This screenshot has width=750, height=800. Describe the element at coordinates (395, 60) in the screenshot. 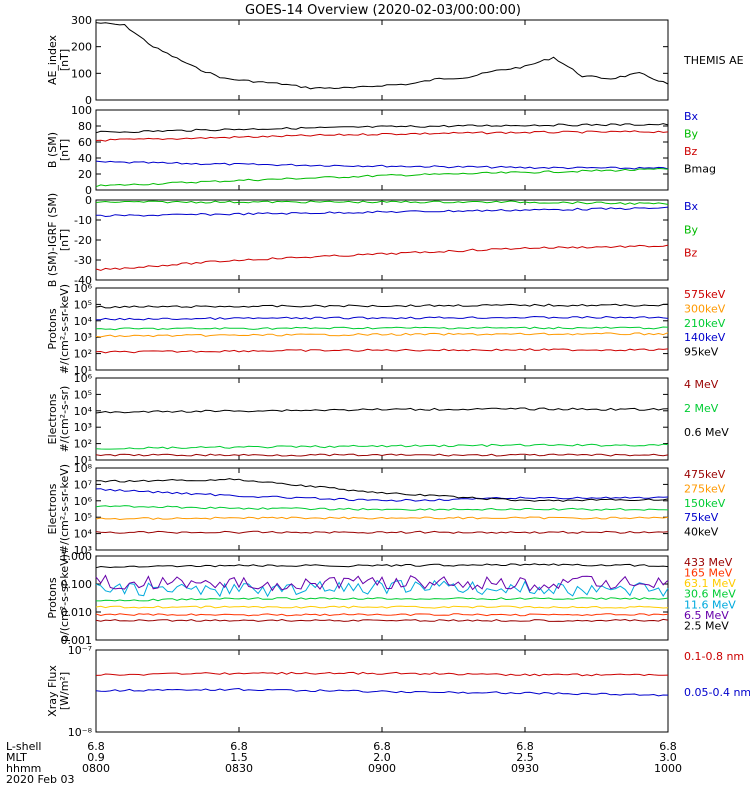

I see `panel-ae: 0 100 200 300 AE_index [nT] THEMIS AE` at that location.